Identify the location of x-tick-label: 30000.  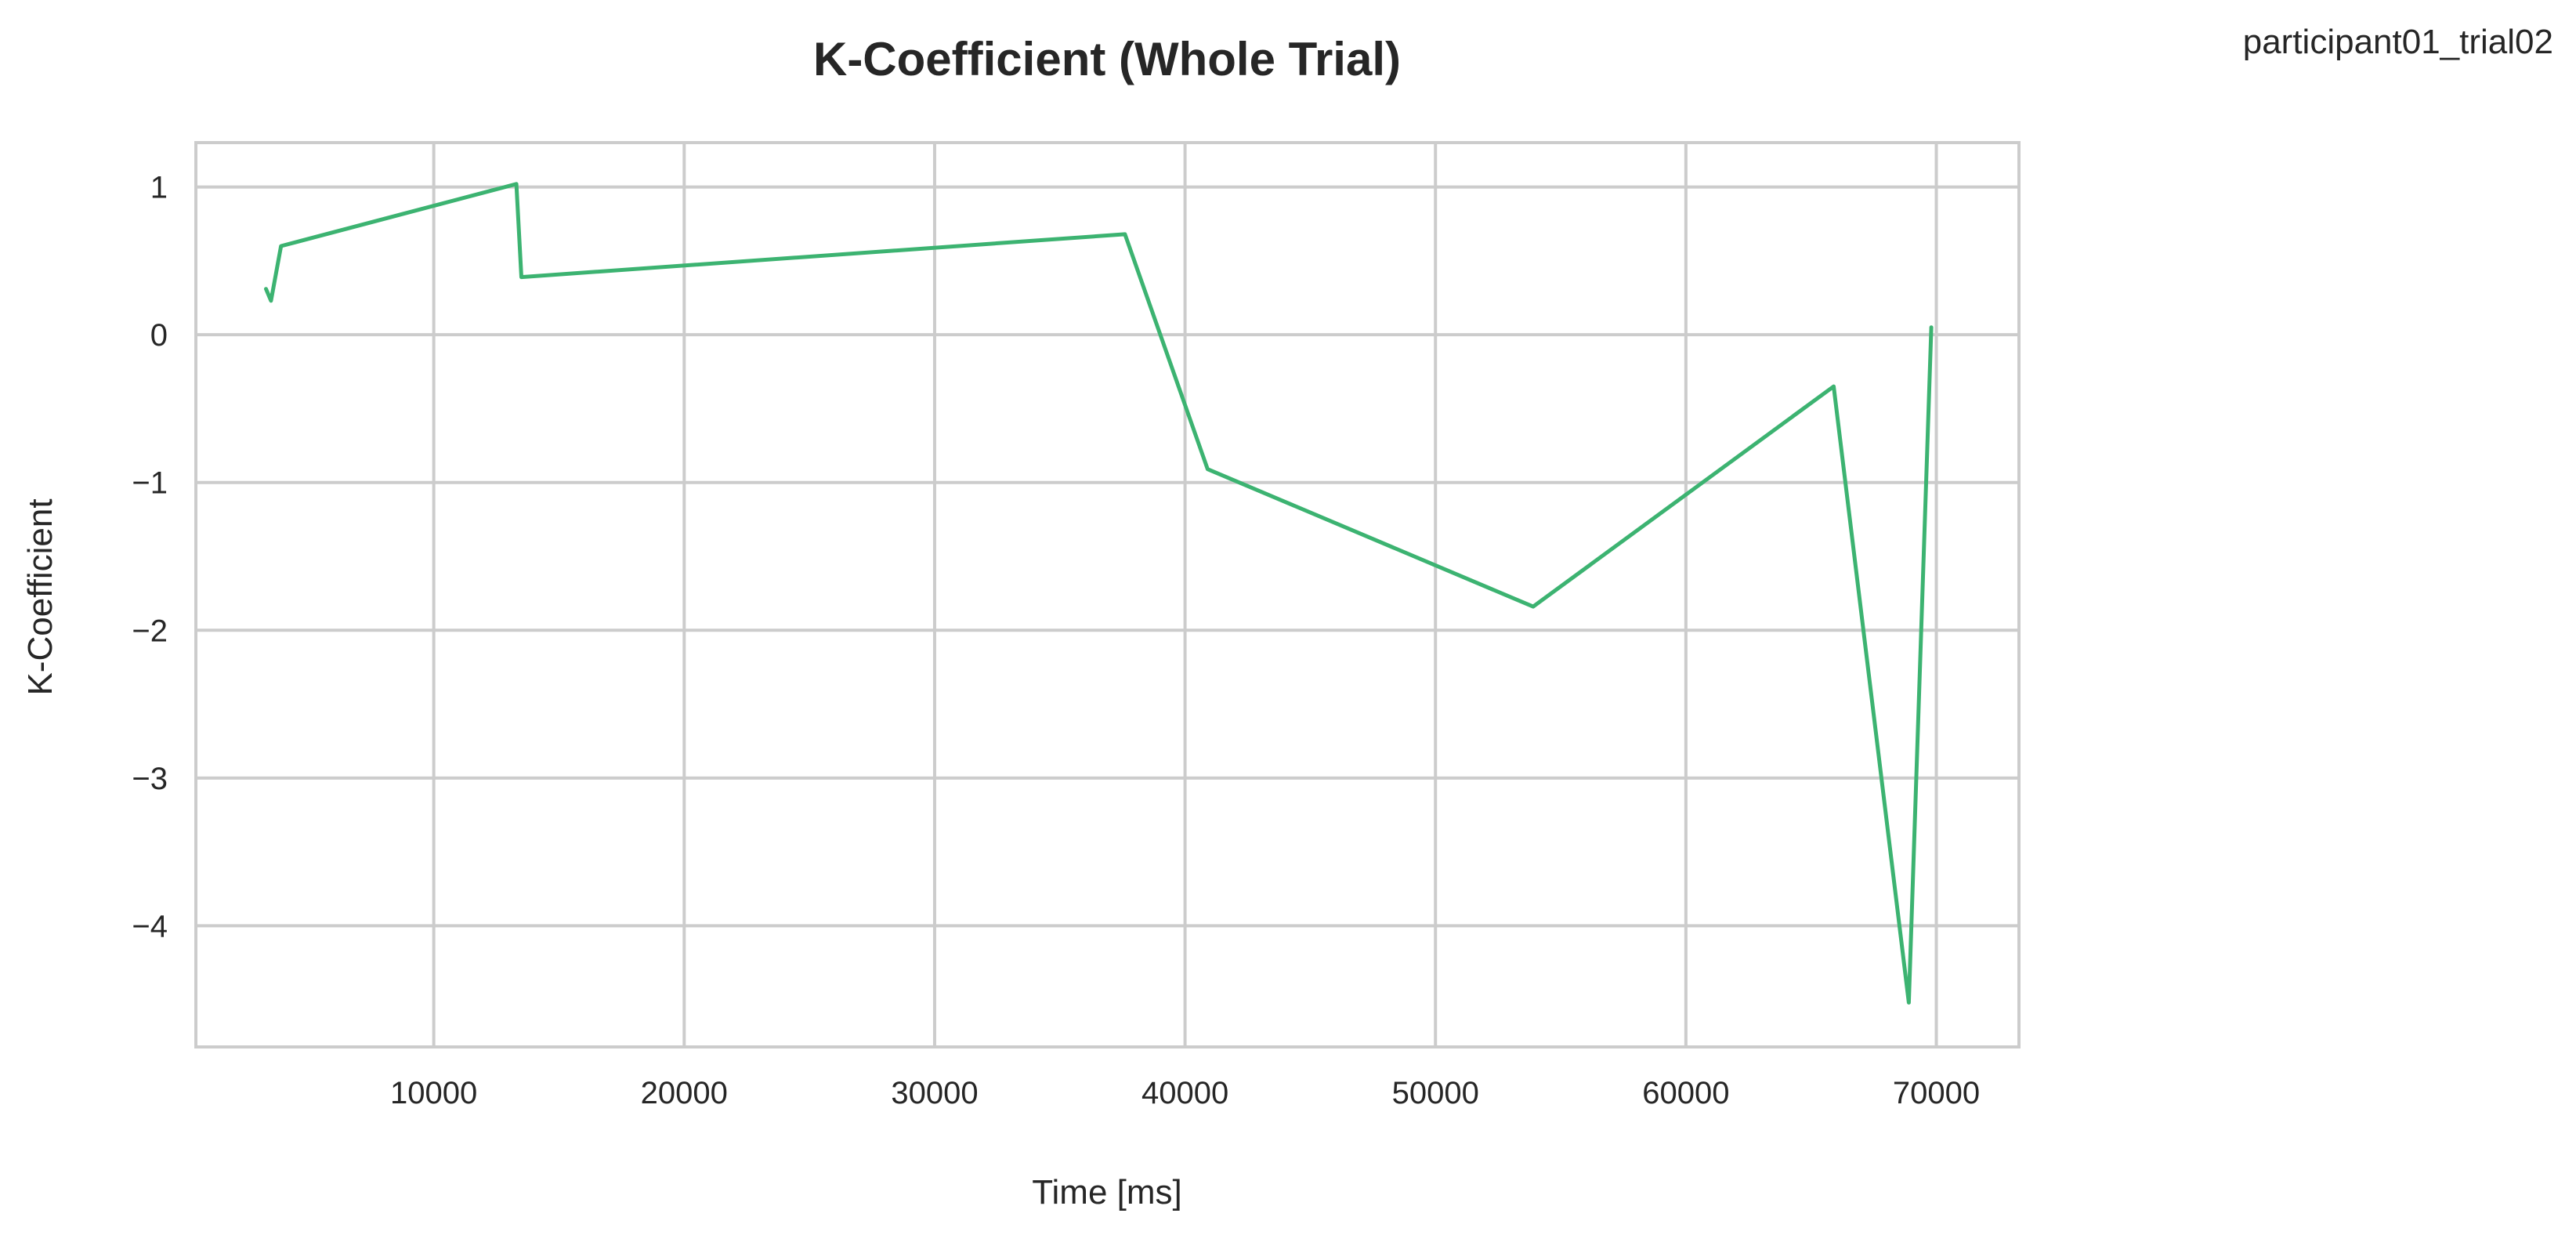
(934, 1093).